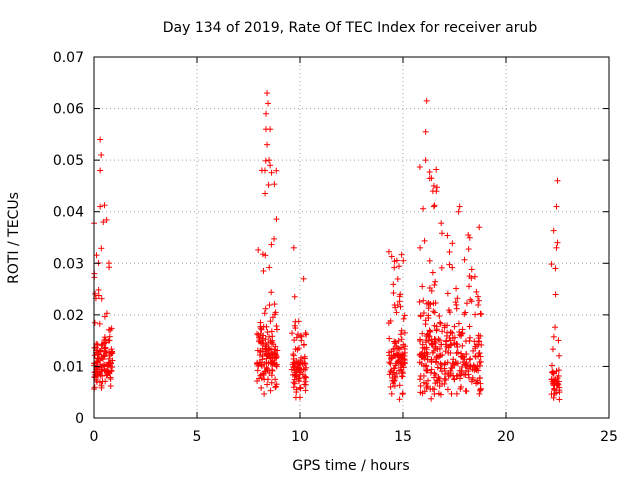 The width and height of the screenshot is (640, 480). Describe the element at coordinates (94, 437) in the screenshot. I see `x-tick-label: 0` at that location.